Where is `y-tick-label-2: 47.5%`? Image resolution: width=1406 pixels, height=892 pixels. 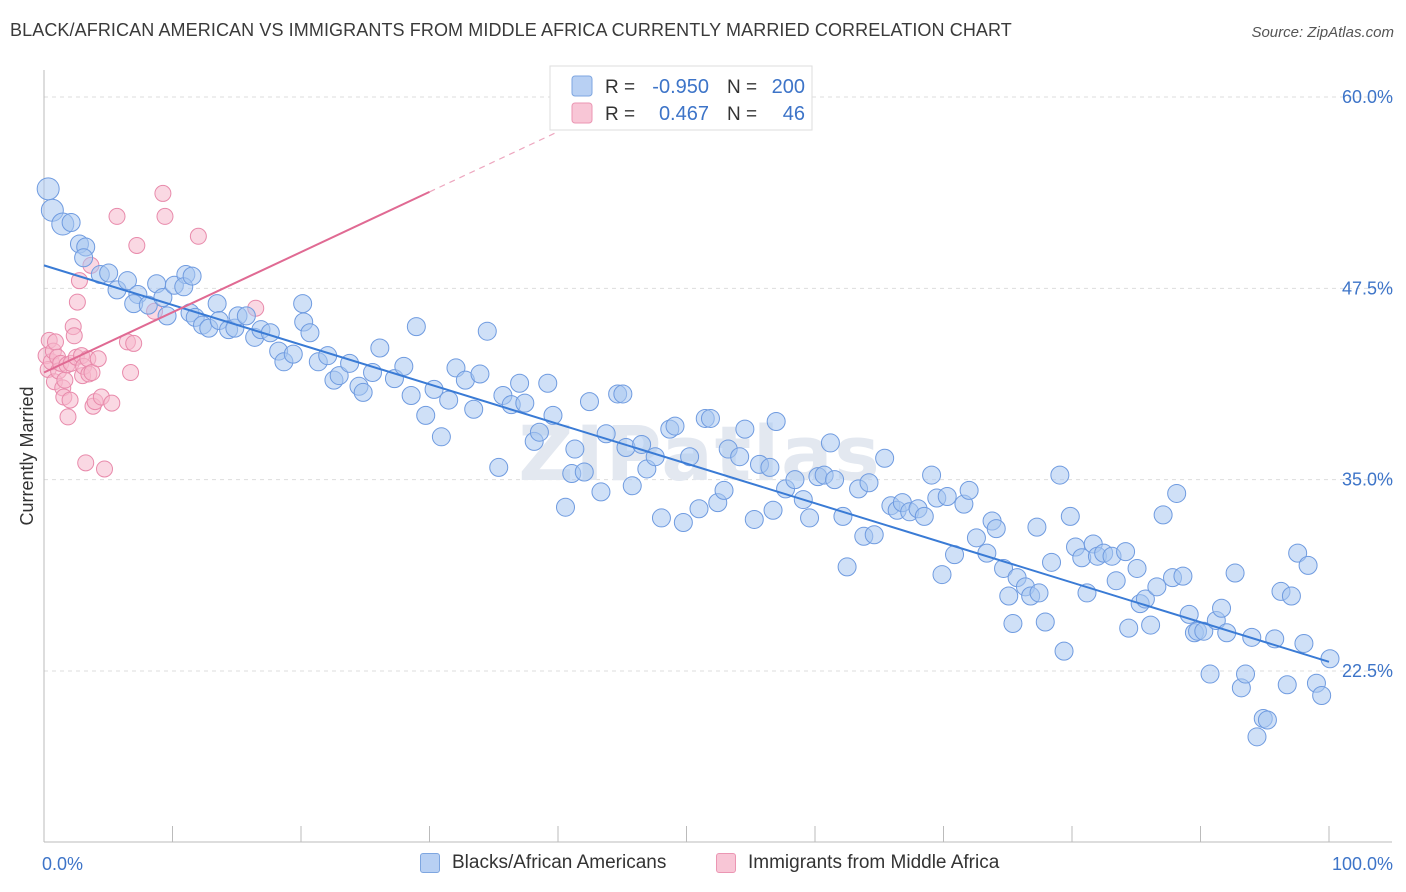
y-tick-label-2: 47.5% is located at coordinates (1367, 288).